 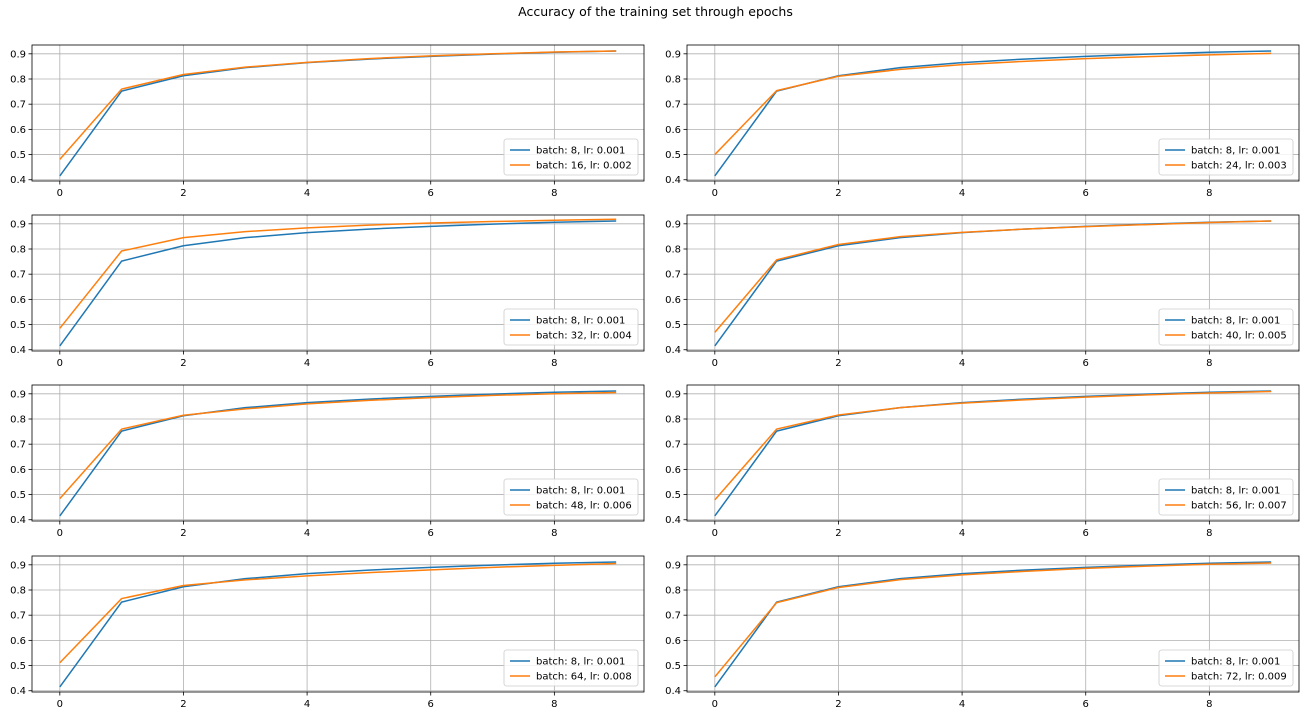 What do you see at coordinates (1239, 166) in the screenshot?
I see `legend-label: batch: 24, lr: 0.003` at bounding box center [1239, 166].